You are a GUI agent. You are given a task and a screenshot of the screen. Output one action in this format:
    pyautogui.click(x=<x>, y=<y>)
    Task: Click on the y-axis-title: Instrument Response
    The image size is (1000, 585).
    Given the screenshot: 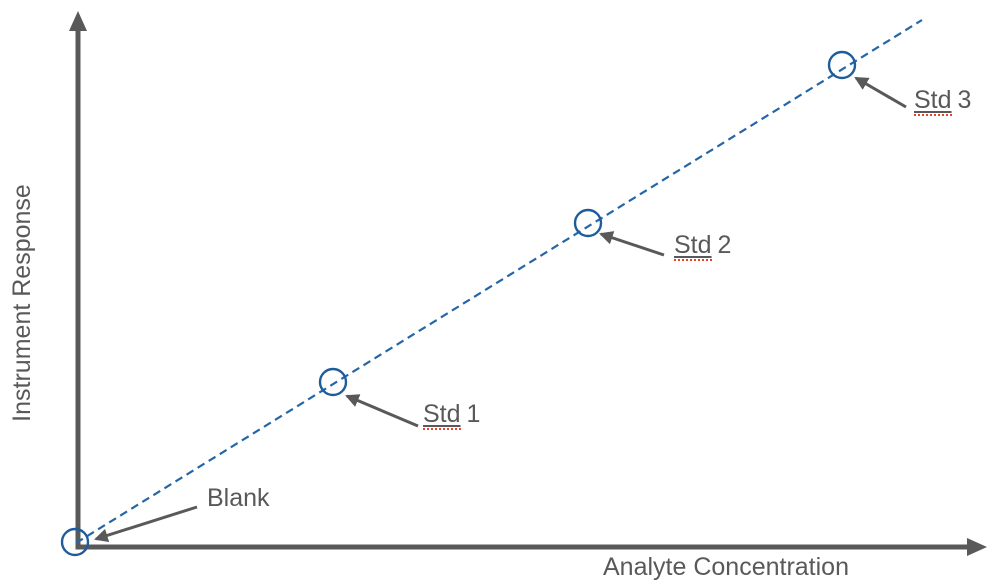 What is the action you would take?
    pyautogui.click(x=22, y=303)
    